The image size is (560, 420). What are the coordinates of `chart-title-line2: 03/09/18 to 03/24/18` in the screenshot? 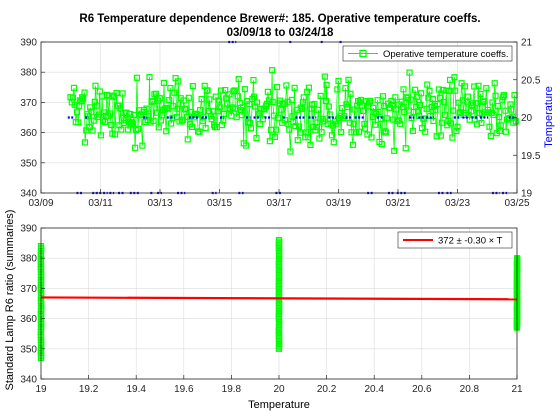 It's located at (280, 33).